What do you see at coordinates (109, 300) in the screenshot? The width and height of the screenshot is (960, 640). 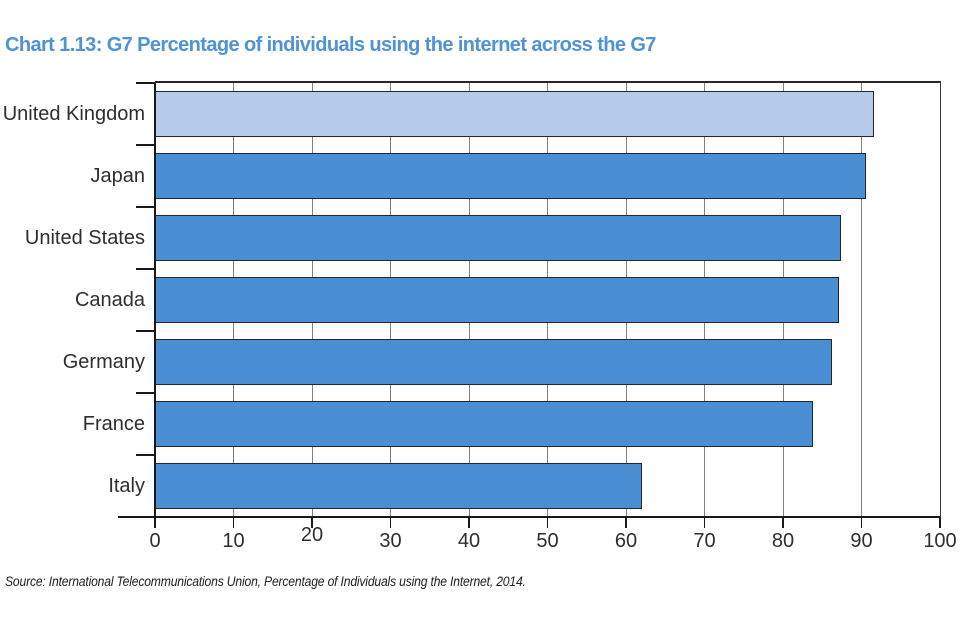 I see `category-label-canada: Canada` at bounding box center [109, 300].